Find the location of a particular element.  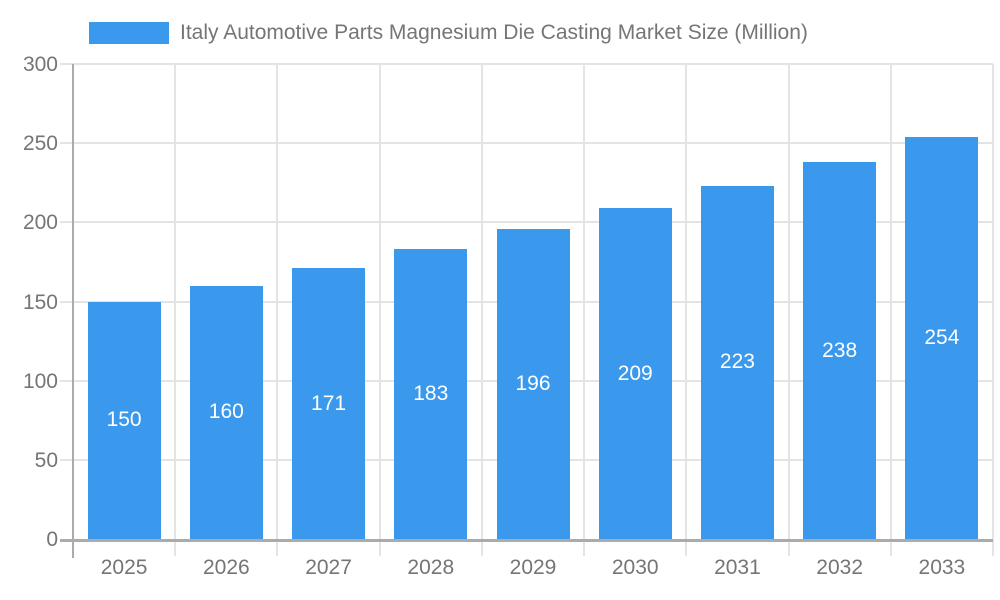

bar-2029: 196 is located at coordinates (533, 383).